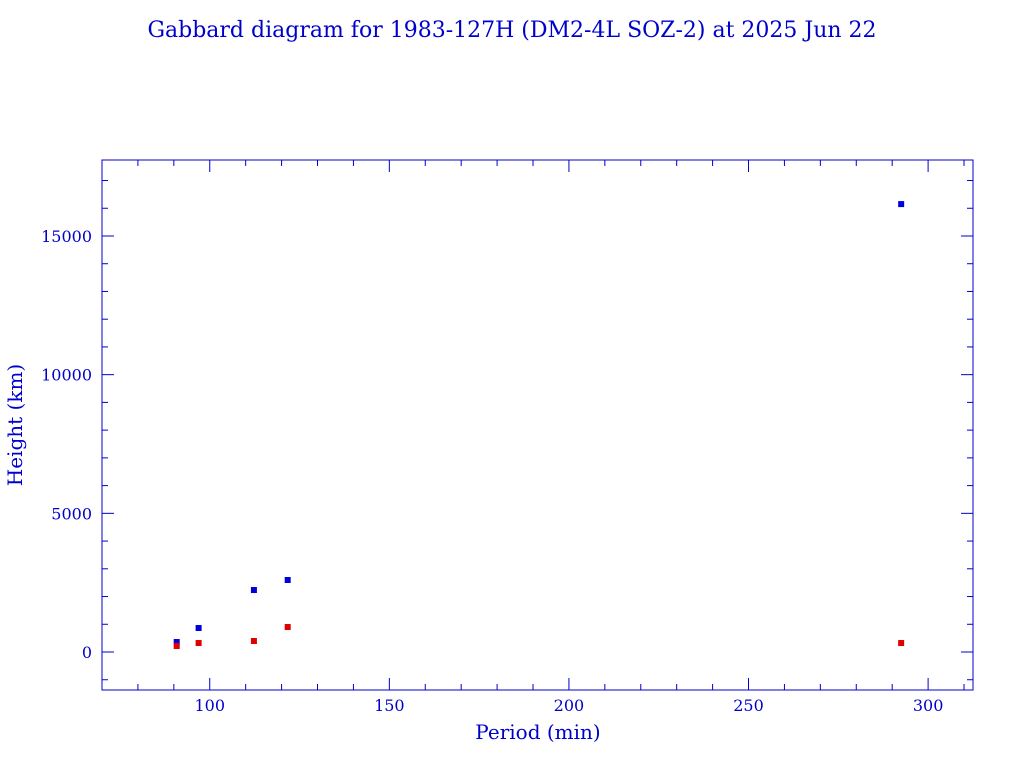 The height and width of the screenshot is (772, 1024). I want to click on y-tick-label: 5000, so click(71, 513).